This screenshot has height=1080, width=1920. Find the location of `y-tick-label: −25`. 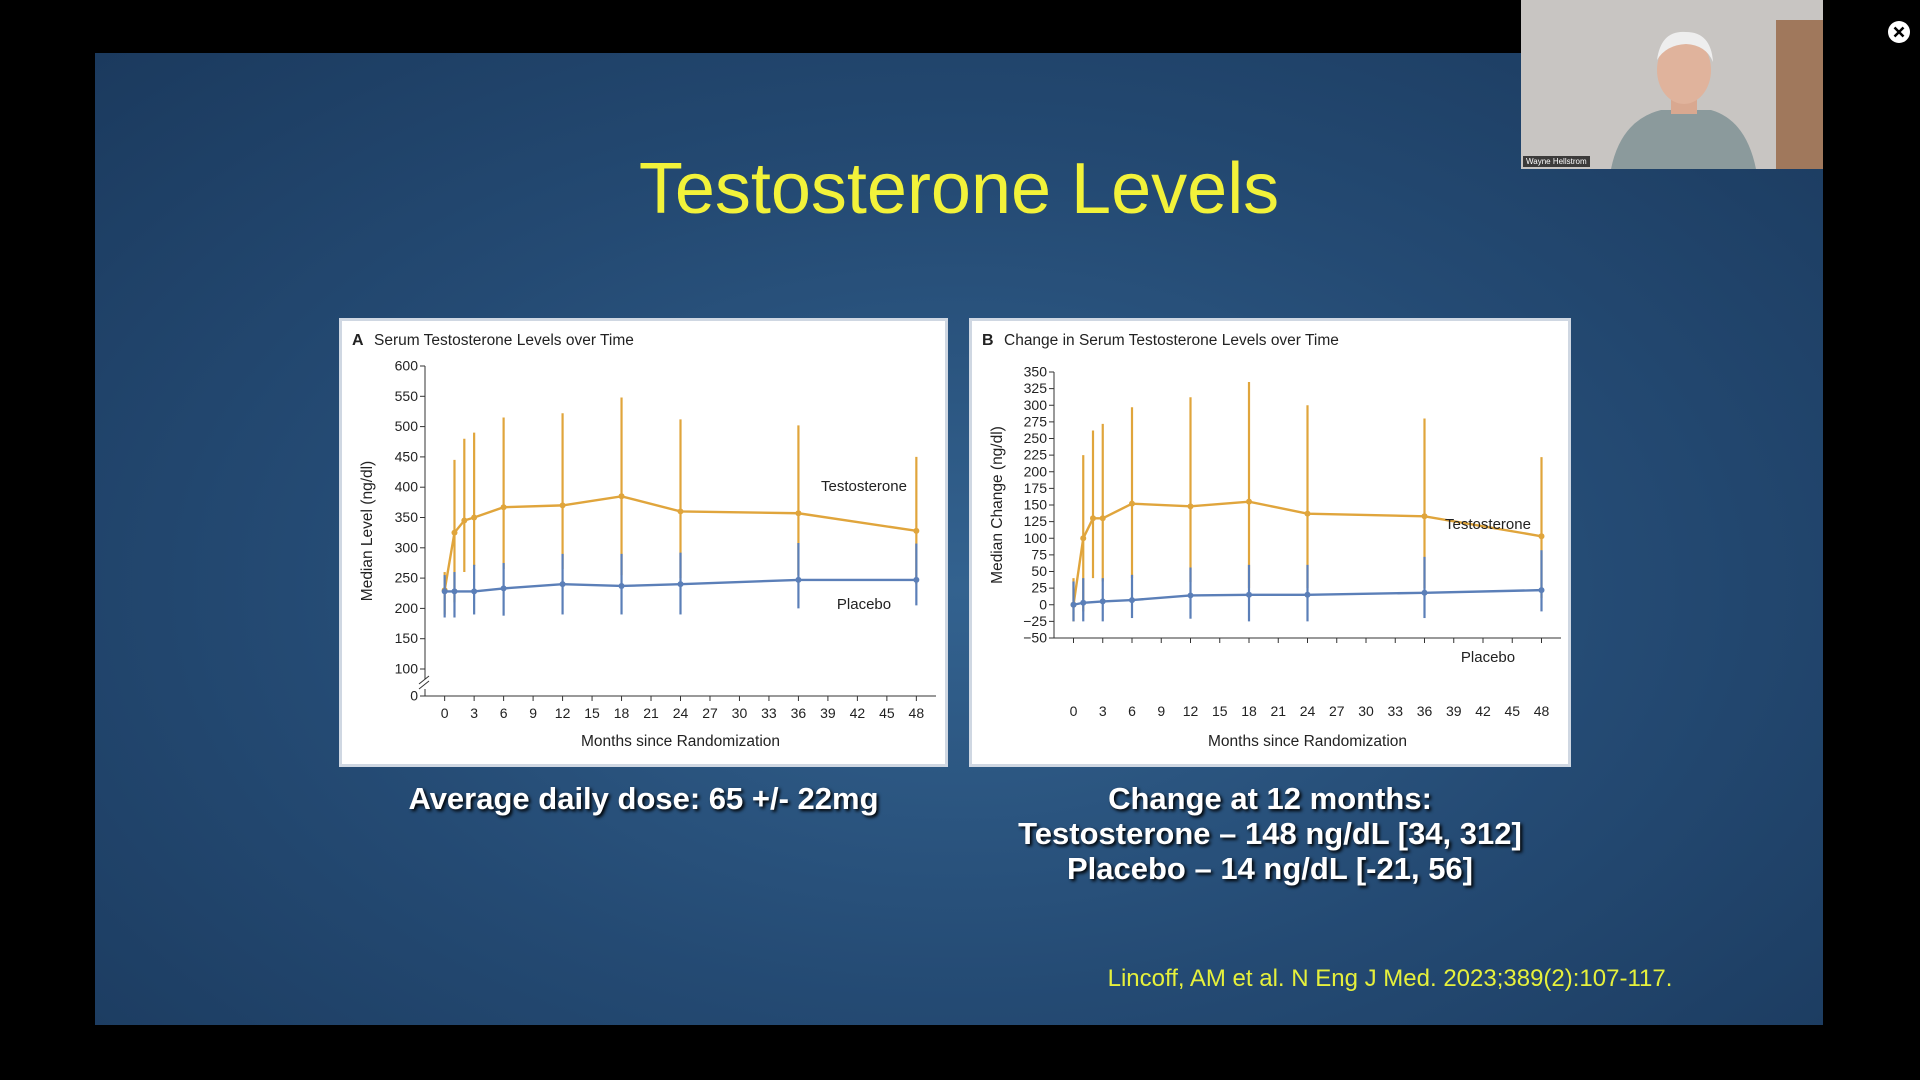

y-tick-label: −25 is located at coordinates (1035, 621).